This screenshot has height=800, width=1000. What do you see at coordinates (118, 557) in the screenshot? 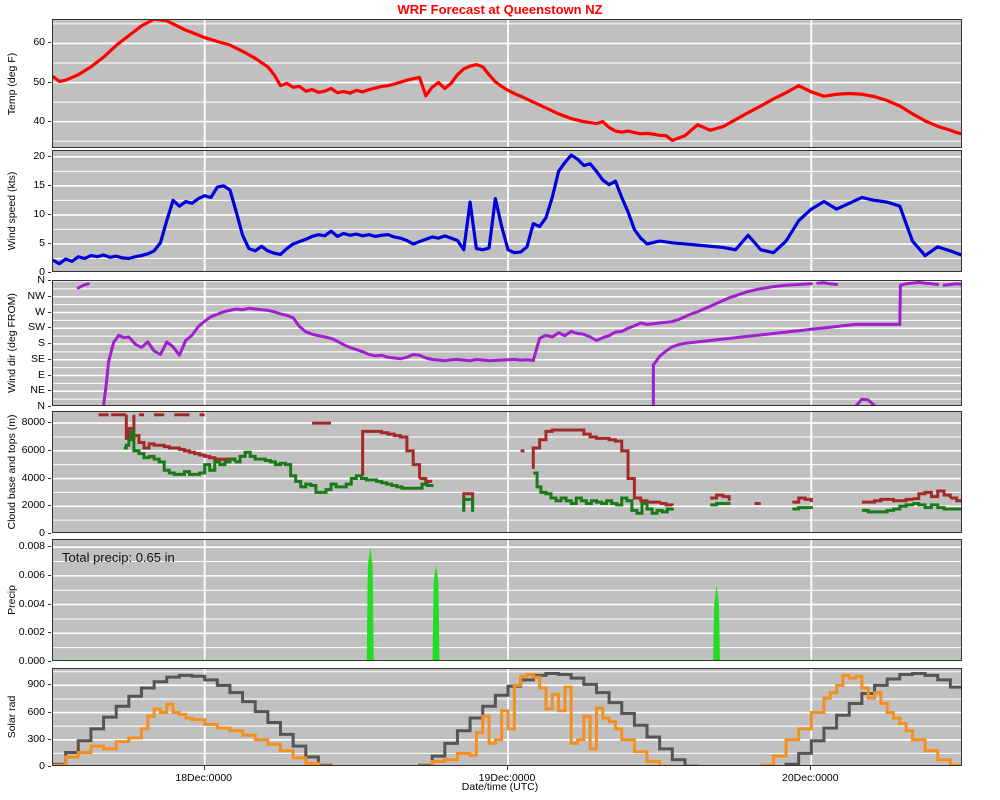
I see `precip-total-annotation: Total precip: 0.65 in` at bounding box center [118, 557].